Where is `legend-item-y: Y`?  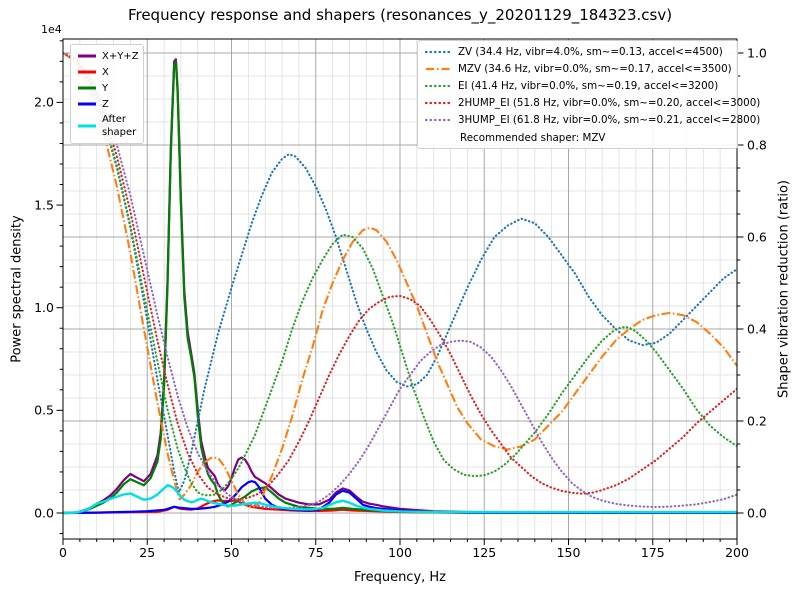
legend-item-y: Y is located at coordinates (107, 88).